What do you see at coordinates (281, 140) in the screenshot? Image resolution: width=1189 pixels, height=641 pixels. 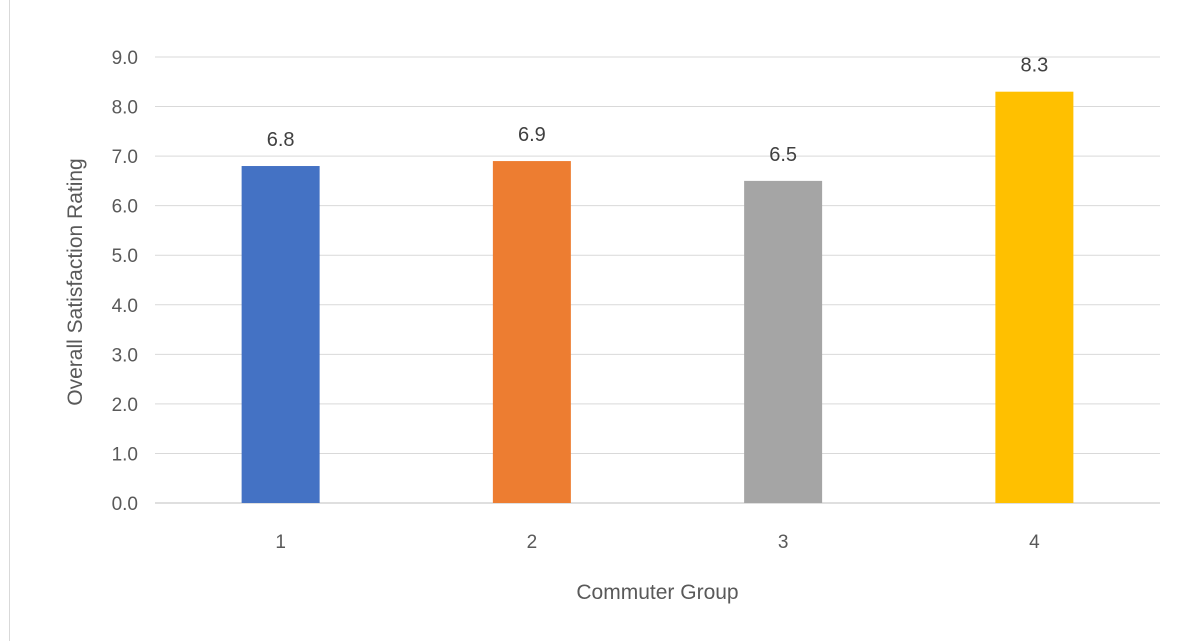 I see `data-label-group-1: 6.8` at bounding box center [281, 140].